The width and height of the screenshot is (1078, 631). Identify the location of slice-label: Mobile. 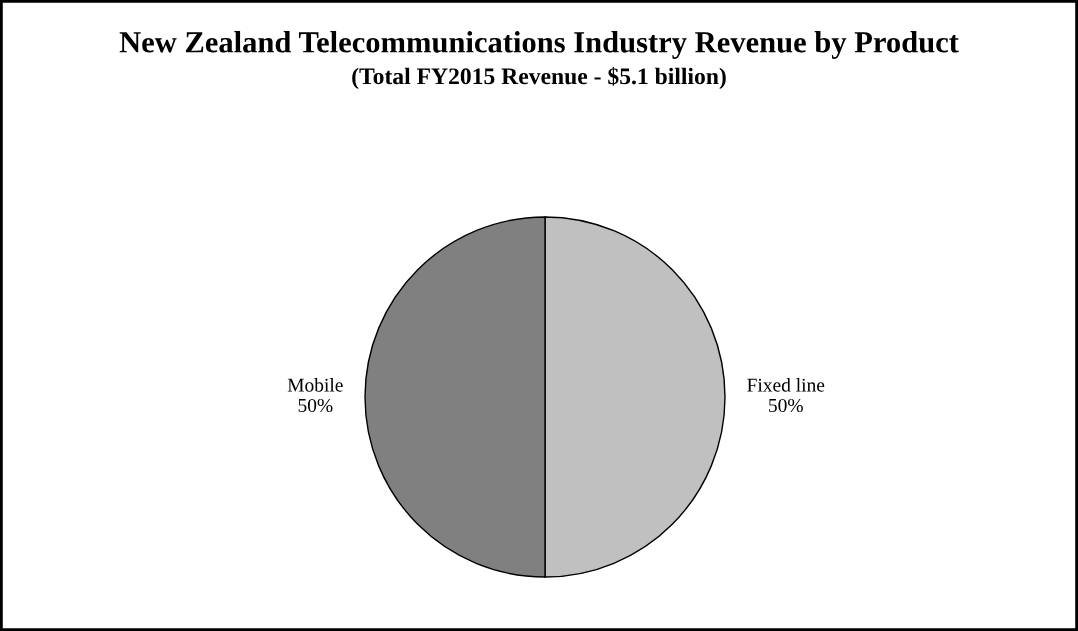
(315, 385).